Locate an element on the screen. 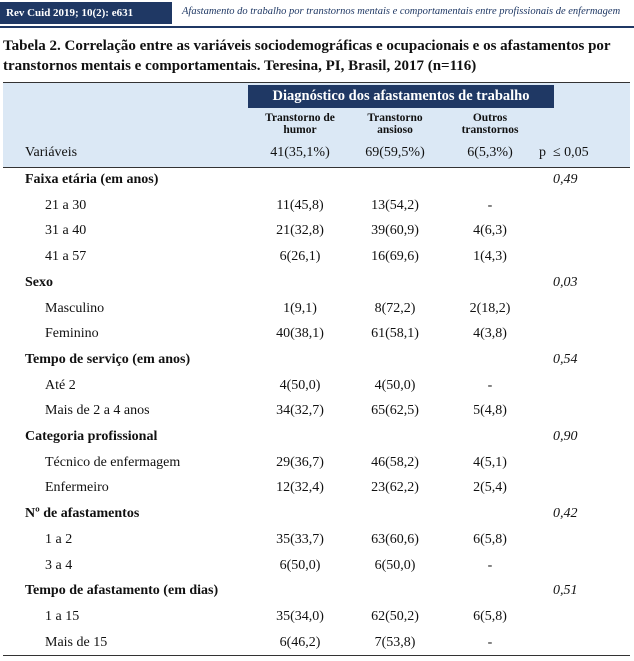  cell: 61(58,1) is located at coordinates (395, 334).